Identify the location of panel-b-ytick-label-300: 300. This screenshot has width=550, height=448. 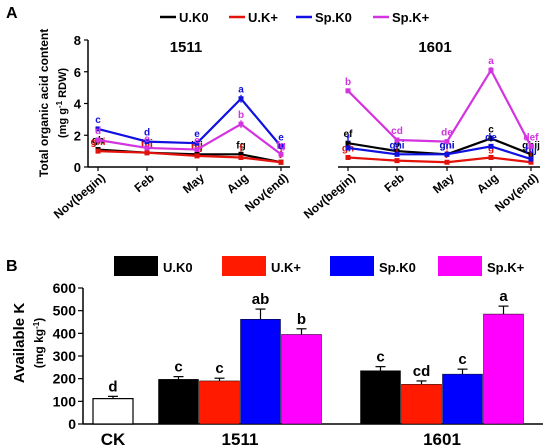
(65, 356).